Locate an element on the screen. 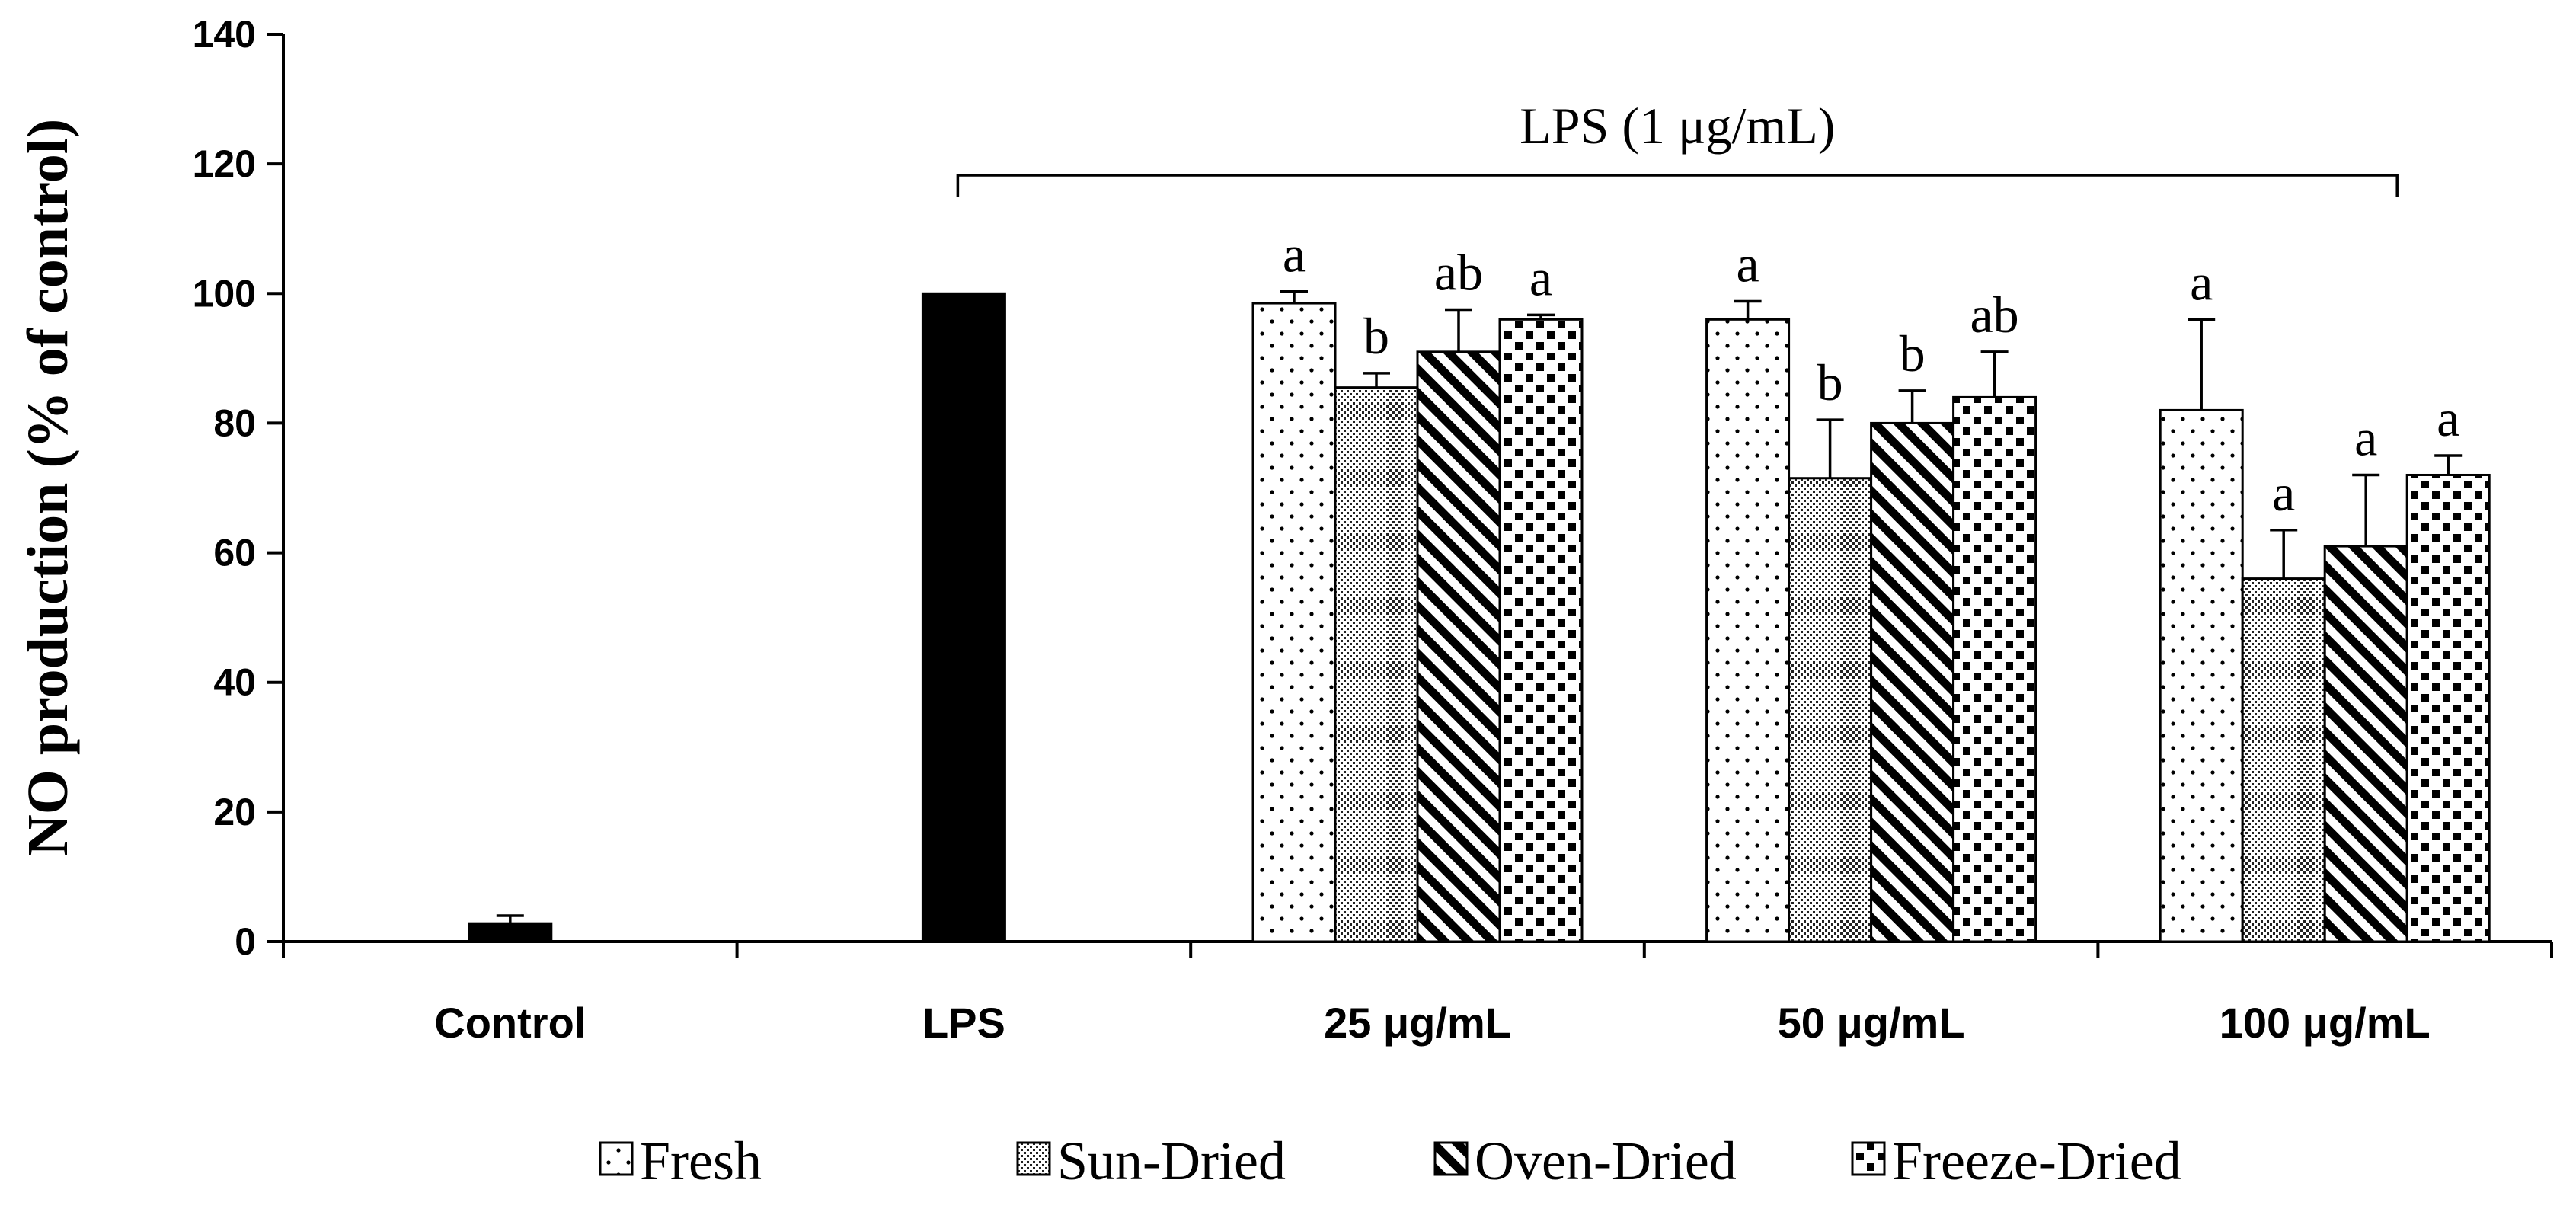 The image size is (2576, 1212). legend-label: Oven-Dried is located at coordinates (1606, 1160).